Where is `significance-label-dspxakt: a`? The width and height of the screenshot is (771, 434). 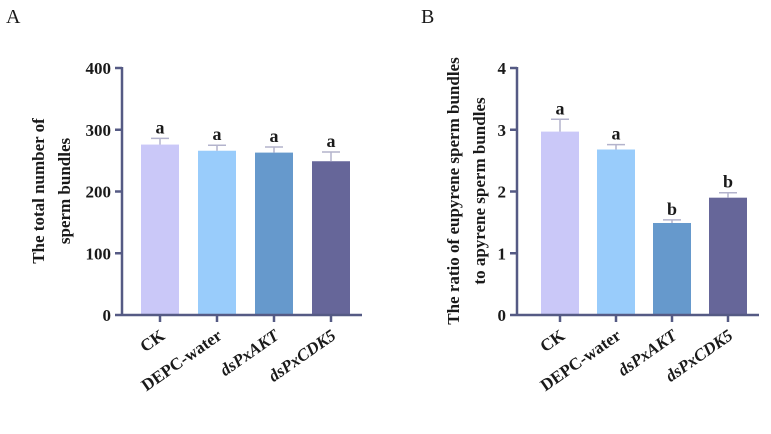 significance-label-dspxakt: a is located at coordinates (274, 136).